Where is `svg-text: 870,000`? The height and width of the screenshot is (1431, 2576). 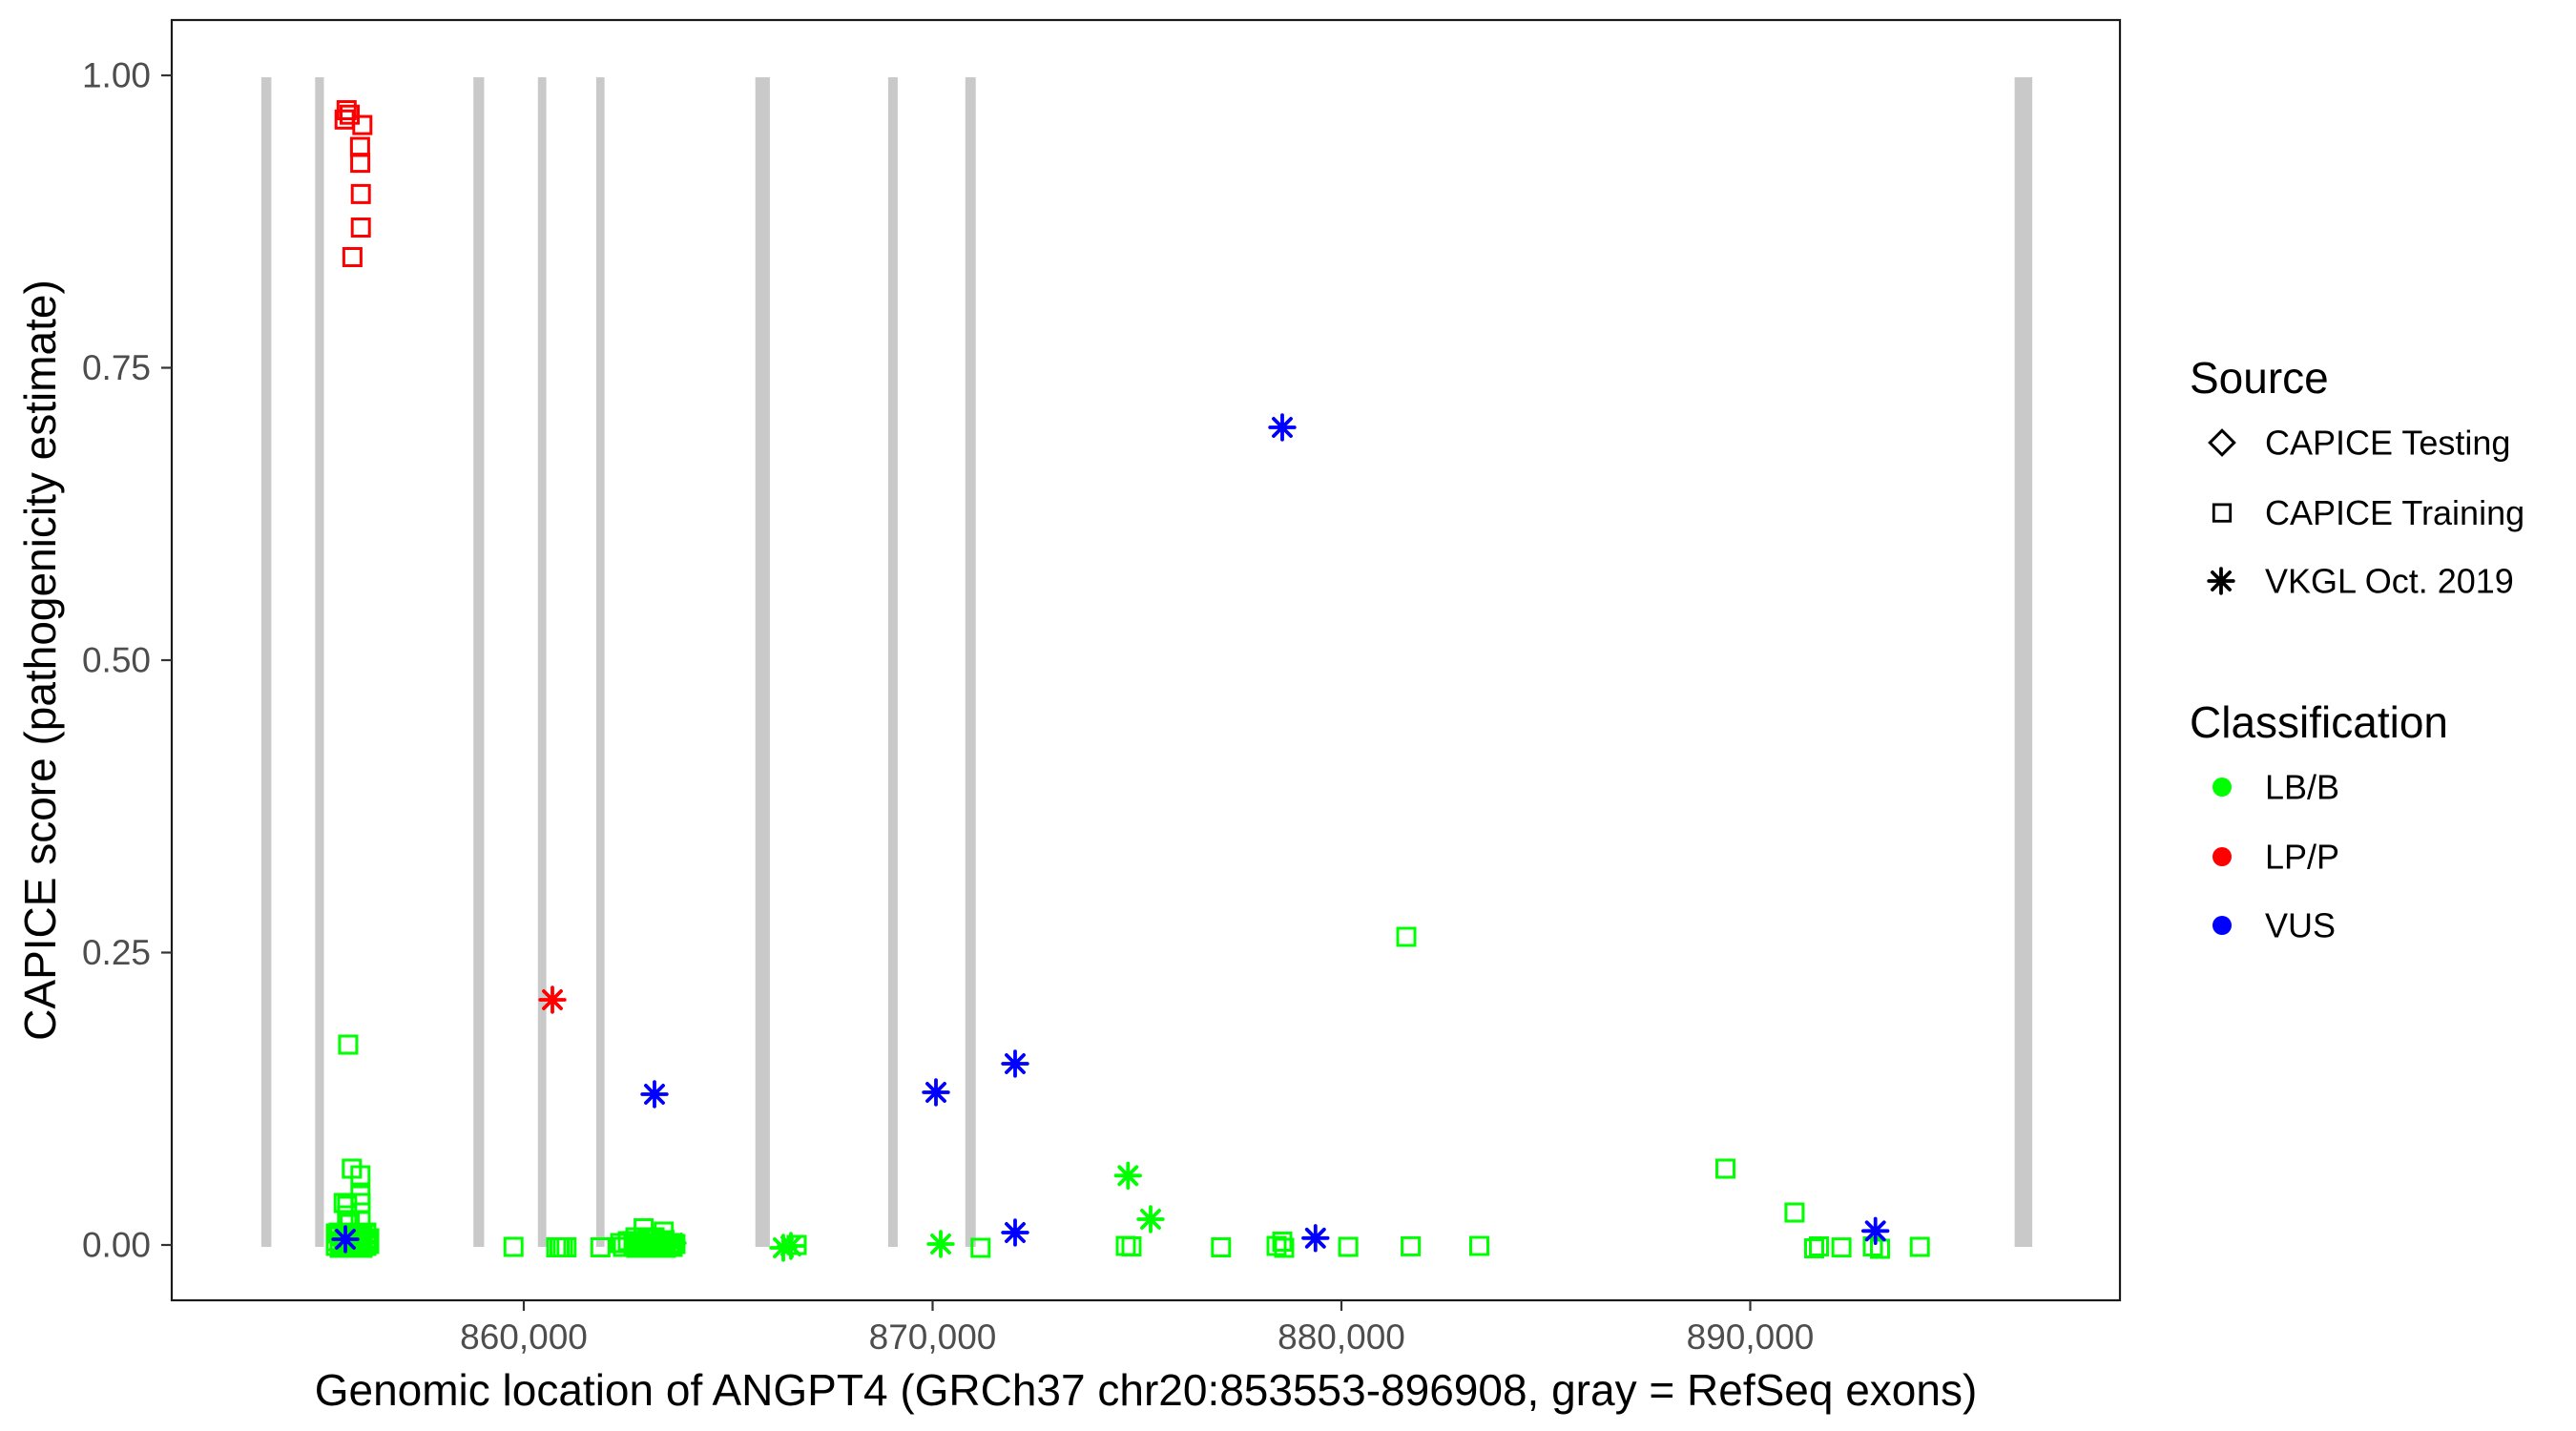
svg-text: 870,000 is located at coordinates (933, 1337).